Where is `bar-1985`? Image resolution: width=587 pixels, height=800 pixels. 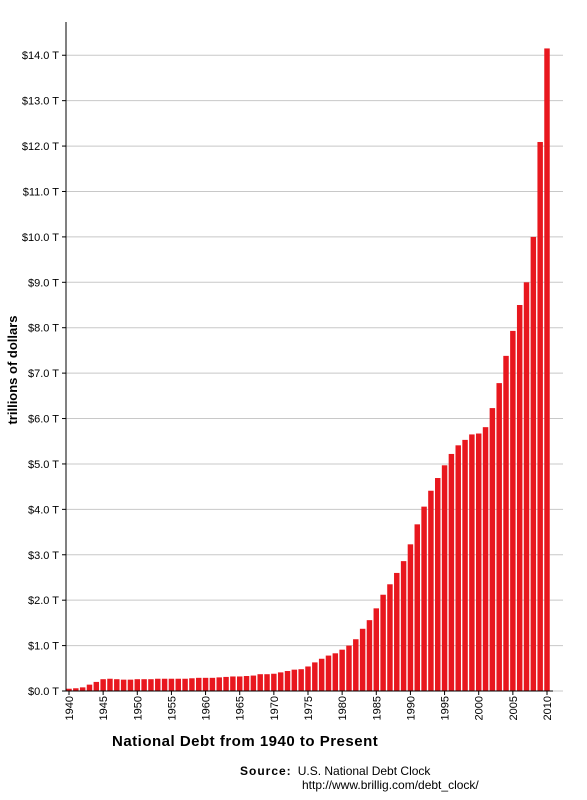
bar-1985 is located at coordinates (376, 649).